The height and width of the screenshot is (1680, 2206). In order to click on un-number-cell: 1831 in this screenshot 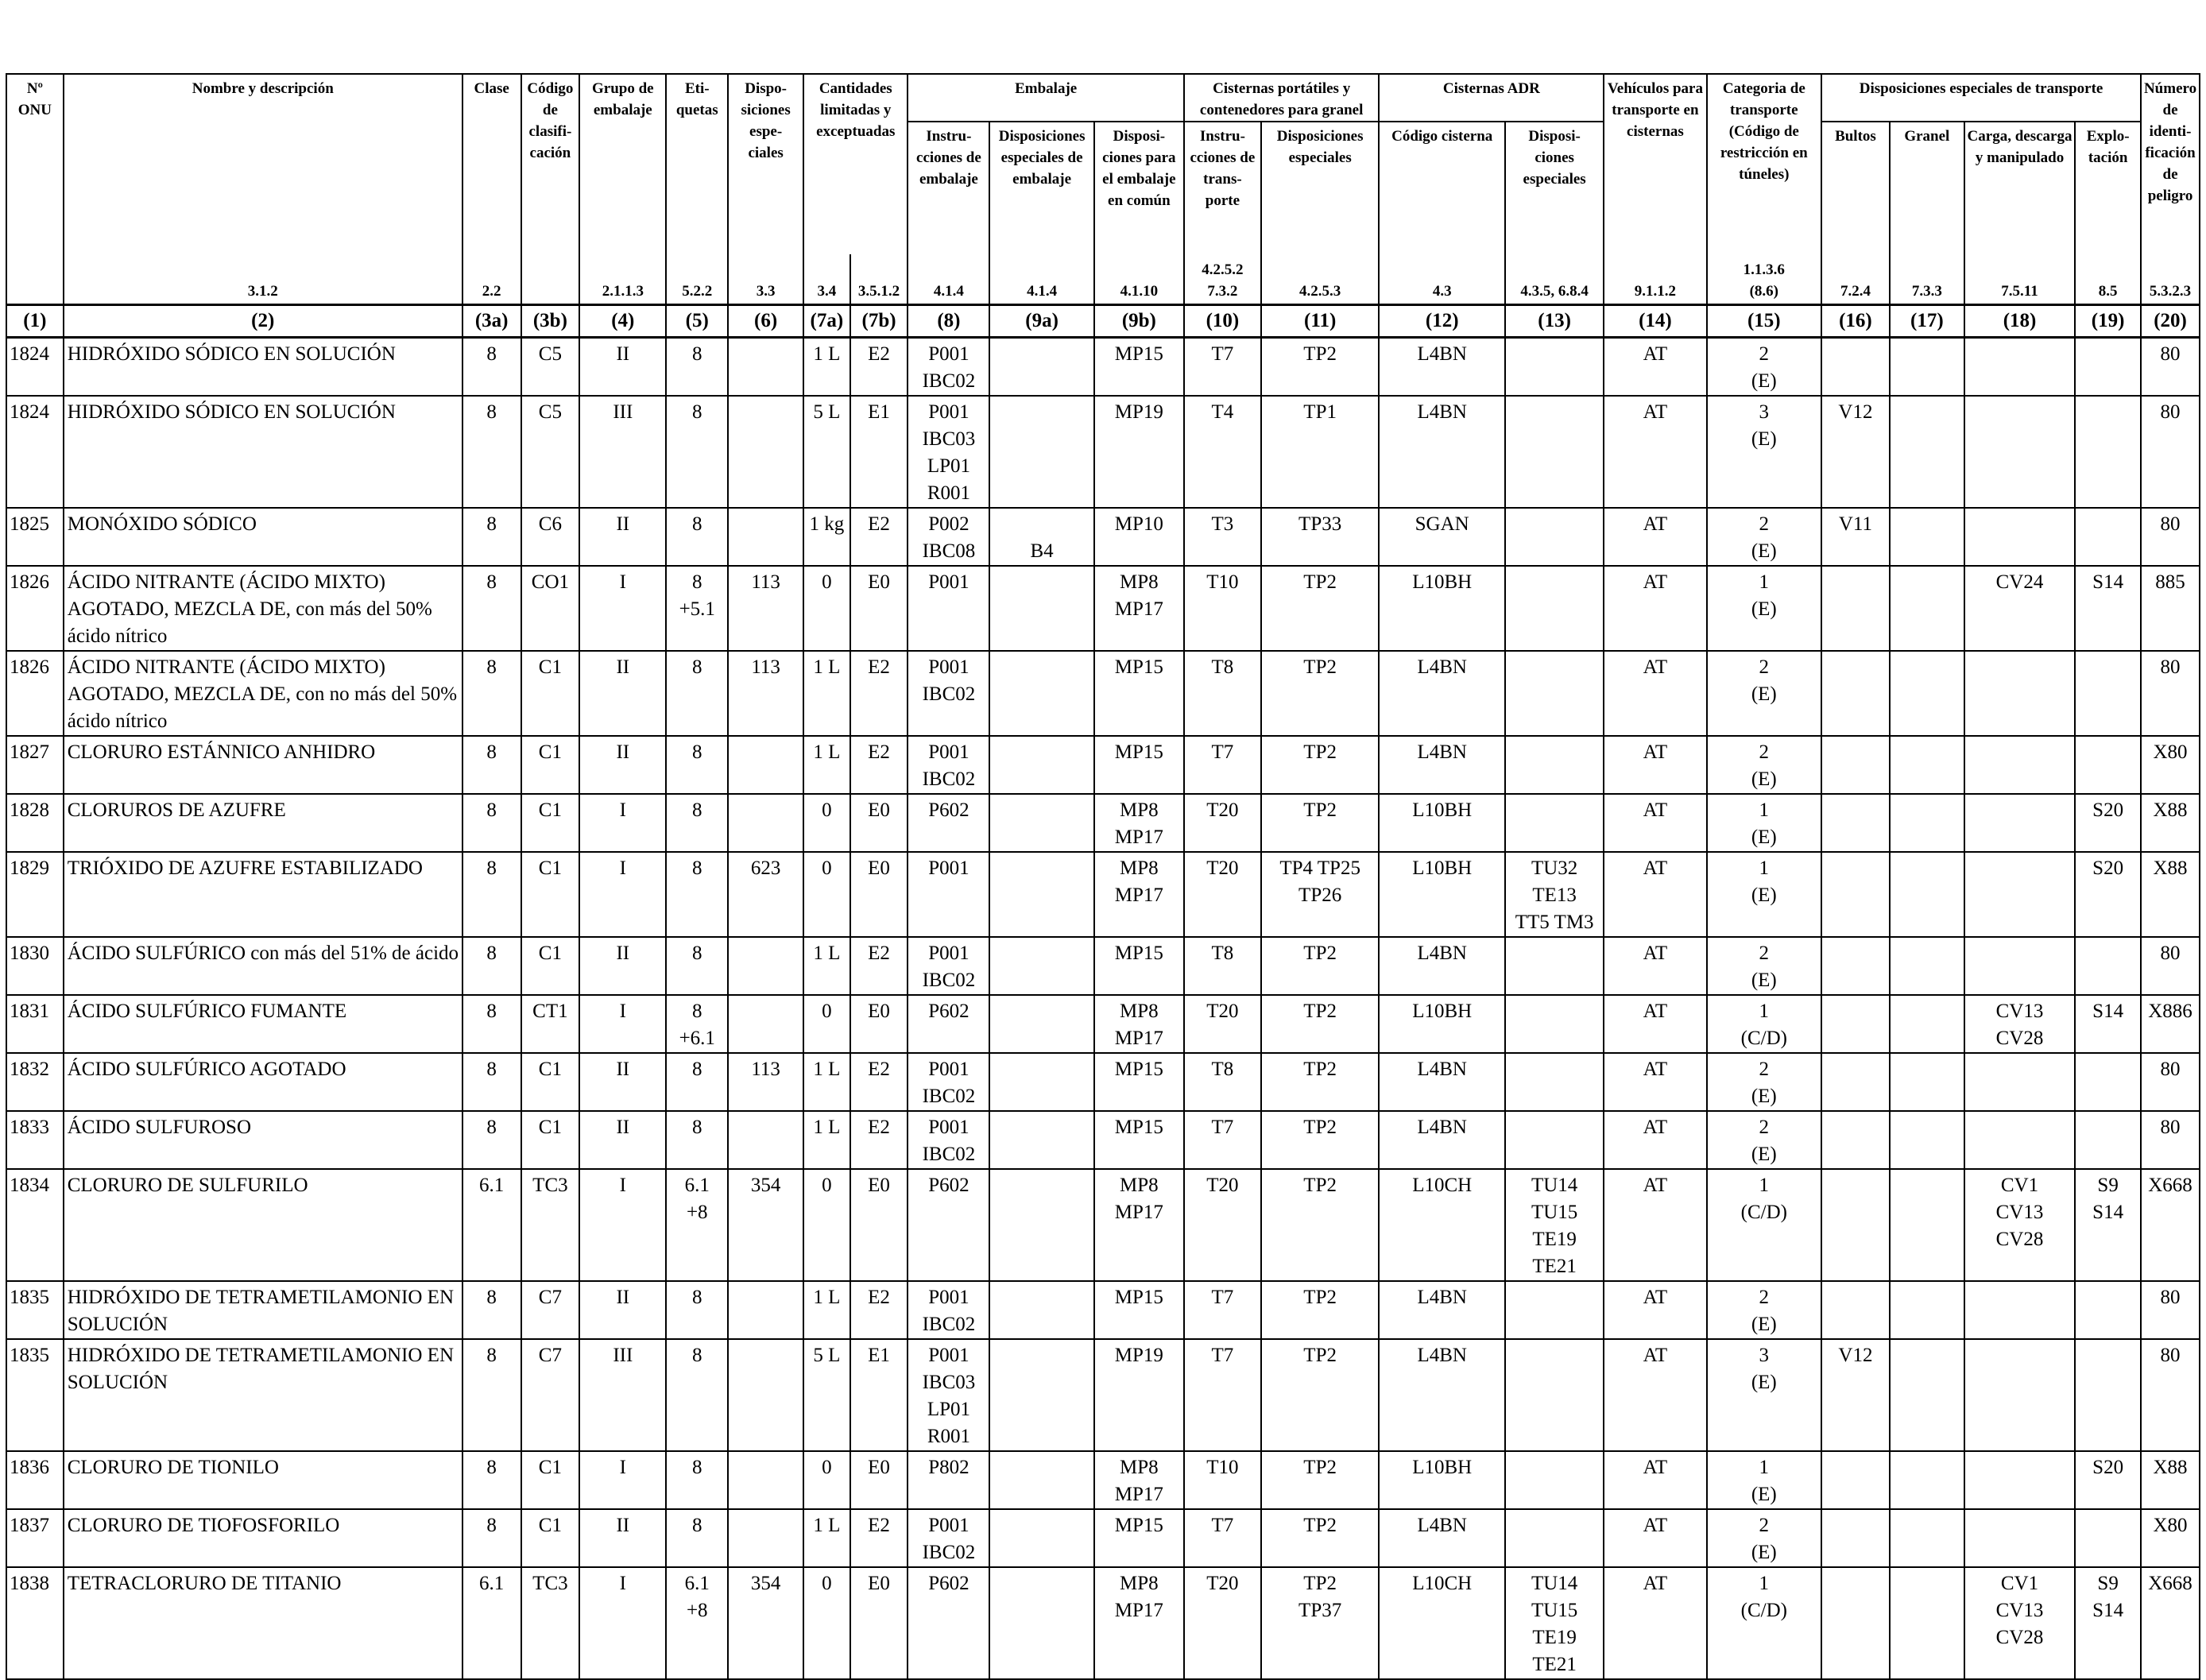, I will do `click(35, 1024)`.